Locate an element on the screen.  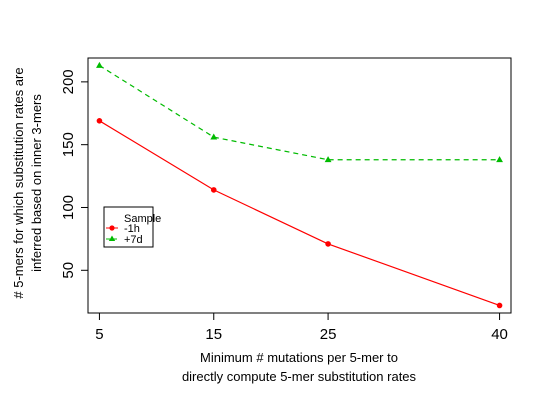
legend: Sample -1h +7d is located at coordinates (132, 227).